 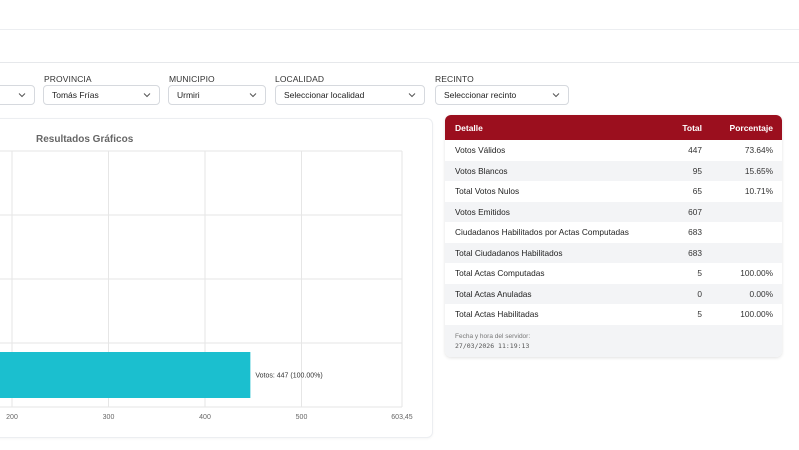 I want to click on table-row: Total Actas Habilitadas 5 100.00%, so click(x=613, y=314).